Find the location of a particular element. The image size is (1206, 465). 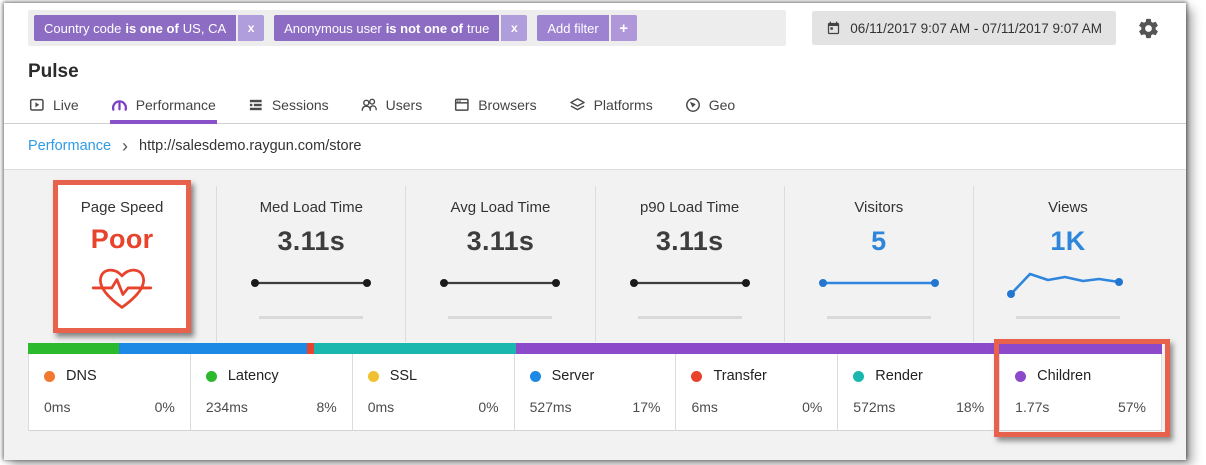

filter-field: Anonymous user is located at coordinates (333, 28).